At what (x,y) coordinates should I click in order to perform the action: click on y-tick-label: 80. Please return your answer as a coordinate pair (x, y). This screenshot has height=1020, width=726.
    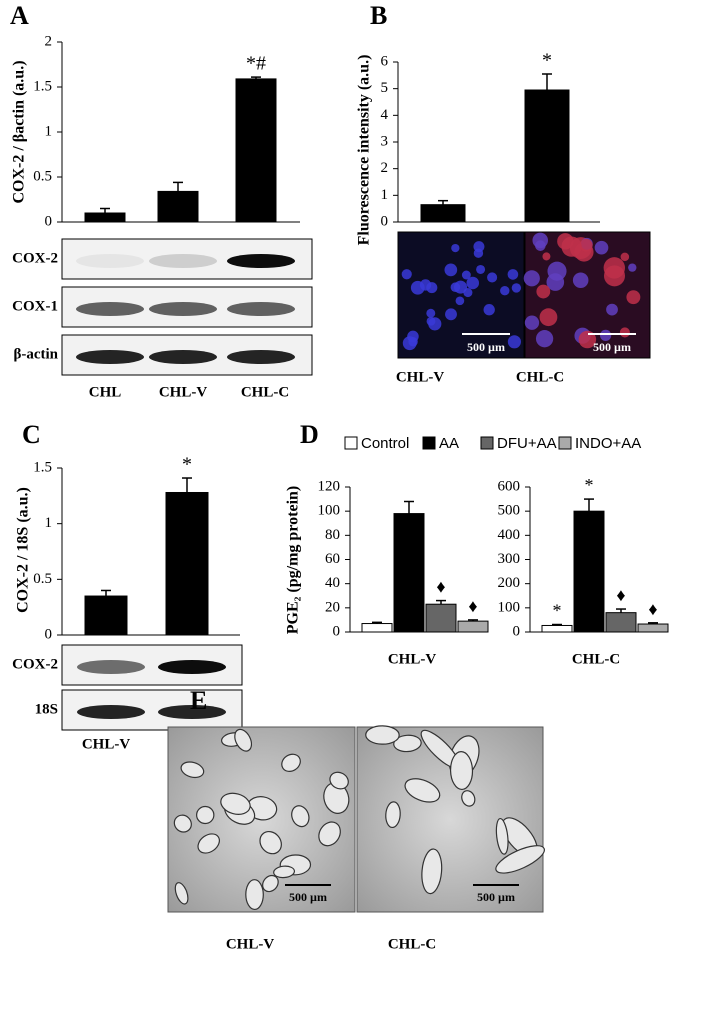
    Looking at the image, I should click on (332, 535).